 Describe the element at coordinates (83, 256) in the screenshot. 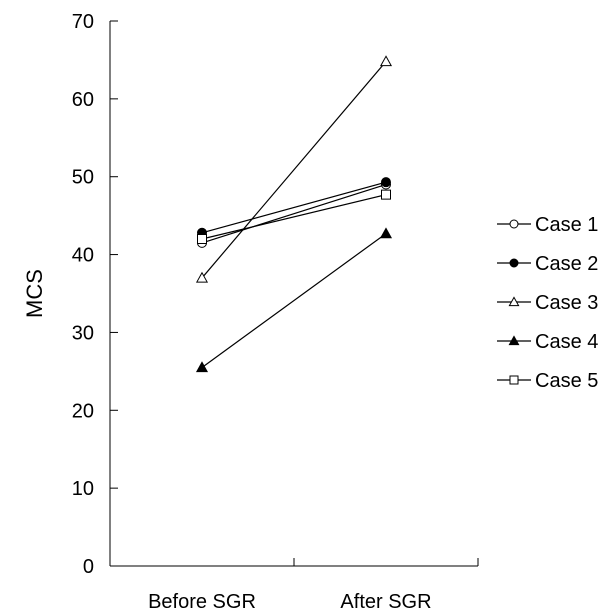

I see `y-tick-label: 40` at that location.